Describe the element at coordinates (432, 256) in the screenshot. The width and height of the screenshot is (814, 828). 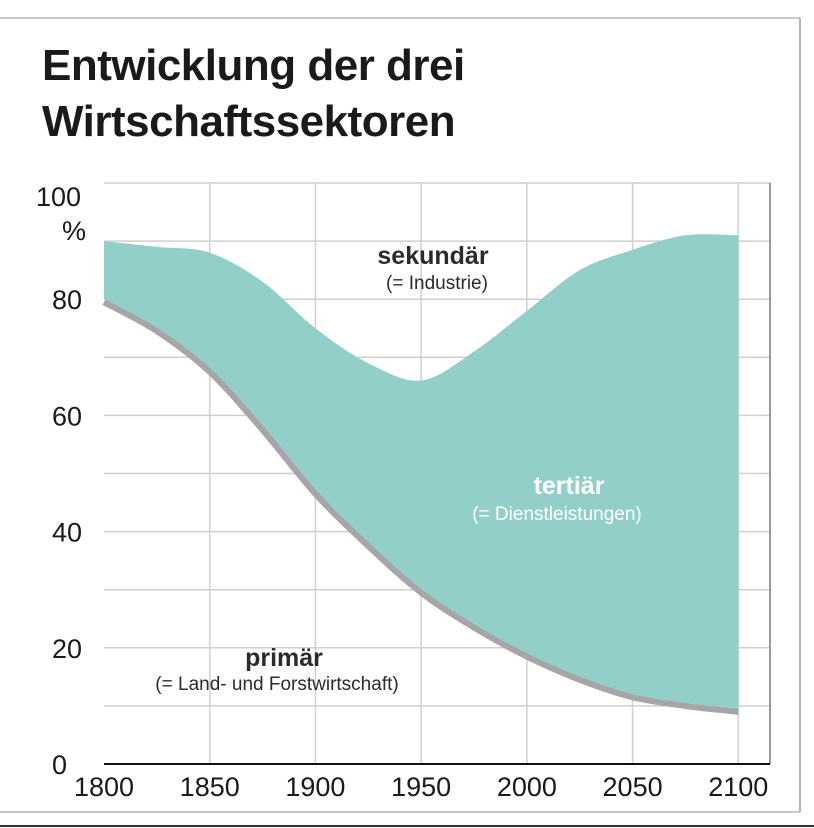
I see `label-sekundaer: sekundär` at that location.